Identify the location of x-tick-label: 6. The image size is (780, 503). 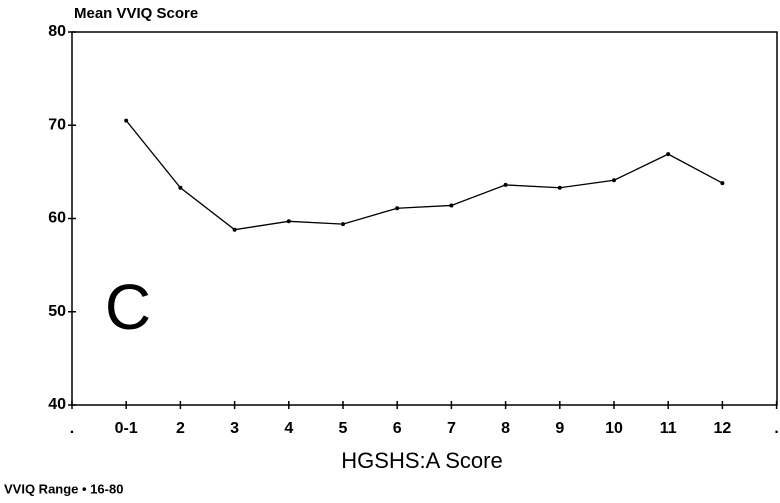
(397, 428).